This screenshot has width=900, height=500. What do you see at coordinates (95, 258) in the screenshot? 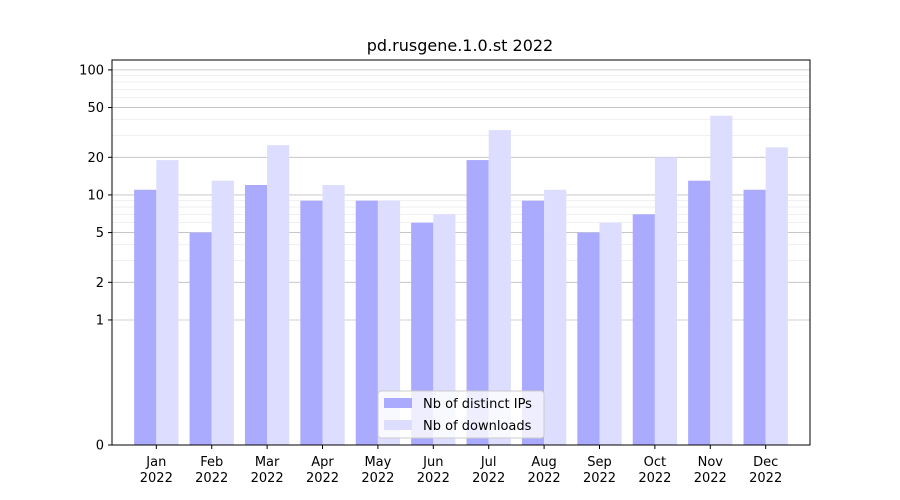
I see `y-axis: 0 1 2 5 10 20 50 100` at bounding box center [95, 258].